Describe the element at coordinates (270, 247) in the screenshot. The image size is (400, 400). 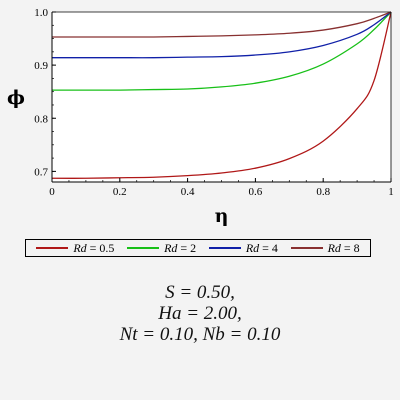
I see `legend-value-label: = 4` at that location.